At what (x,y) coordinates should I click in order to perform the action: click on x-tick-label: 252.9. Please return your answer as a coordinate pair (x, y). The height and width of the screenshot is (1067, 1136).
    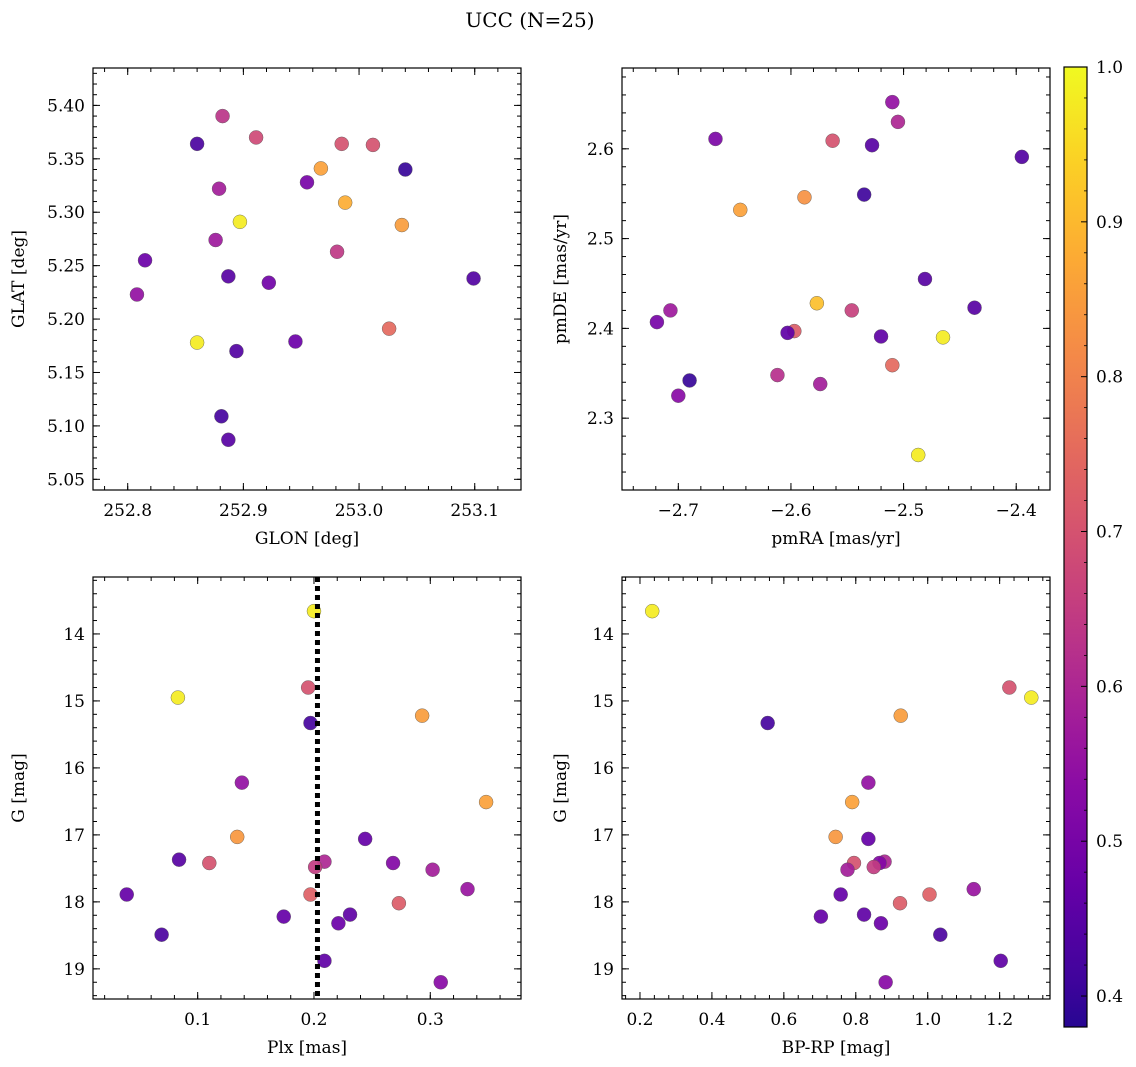
    Looking at the image, I should click on (243, 511).